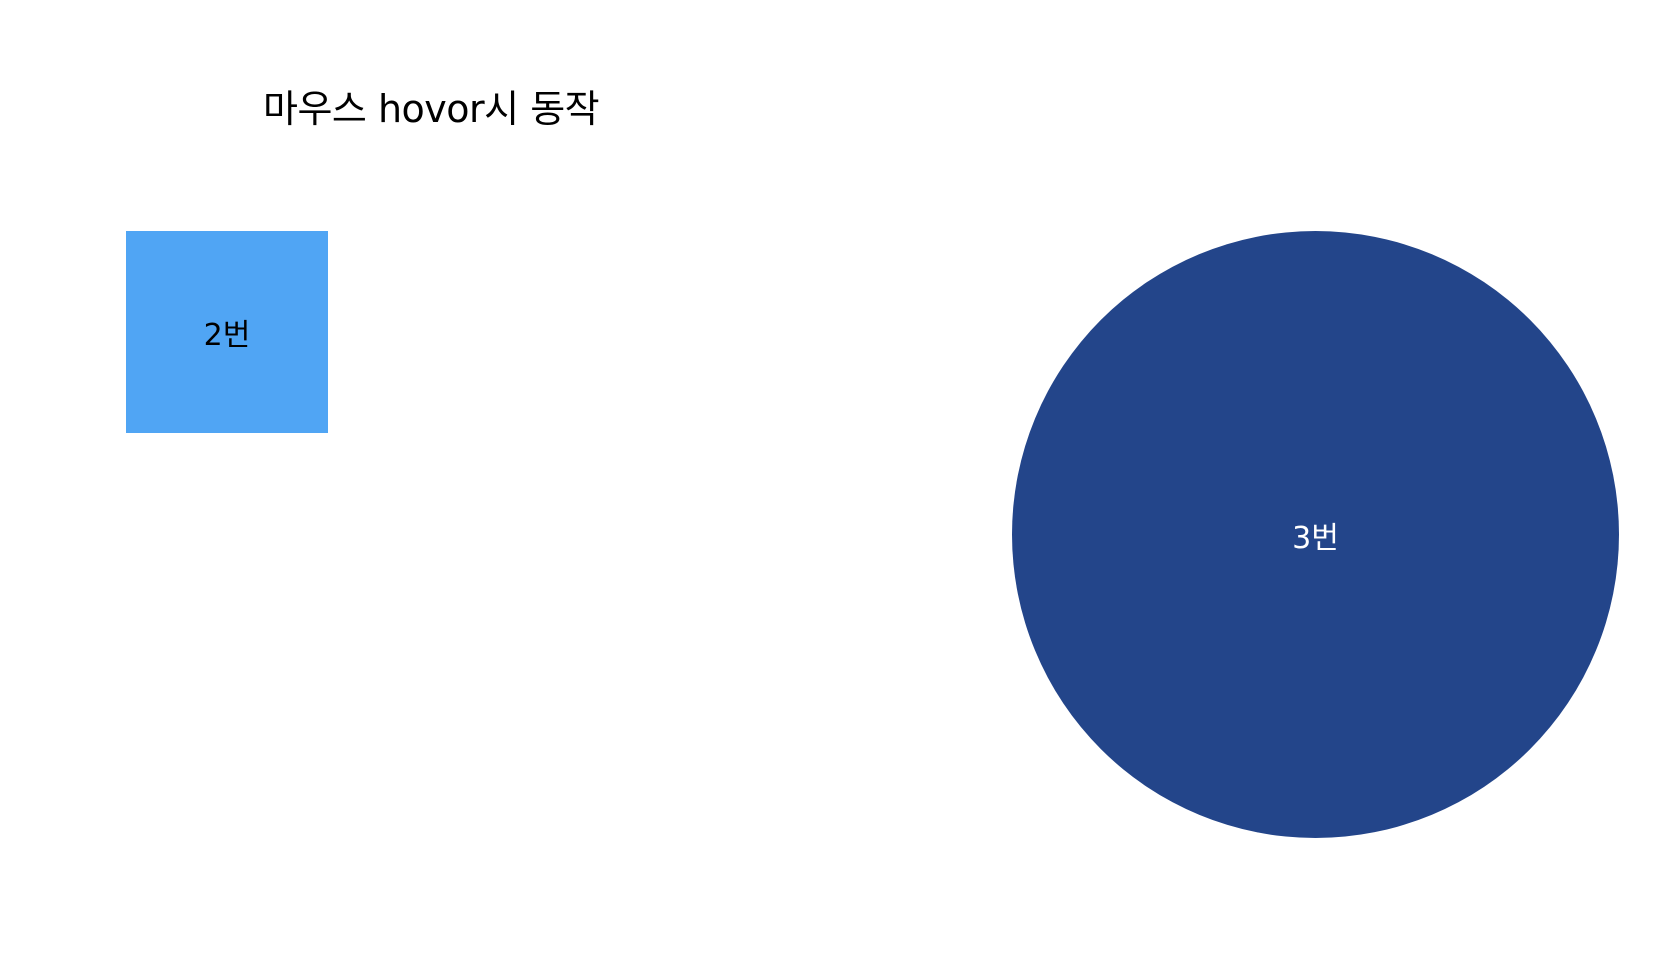 The image size is (1656, 972). I want to click on page-title: 마우스 hovor시 동작, so click(431, 109).